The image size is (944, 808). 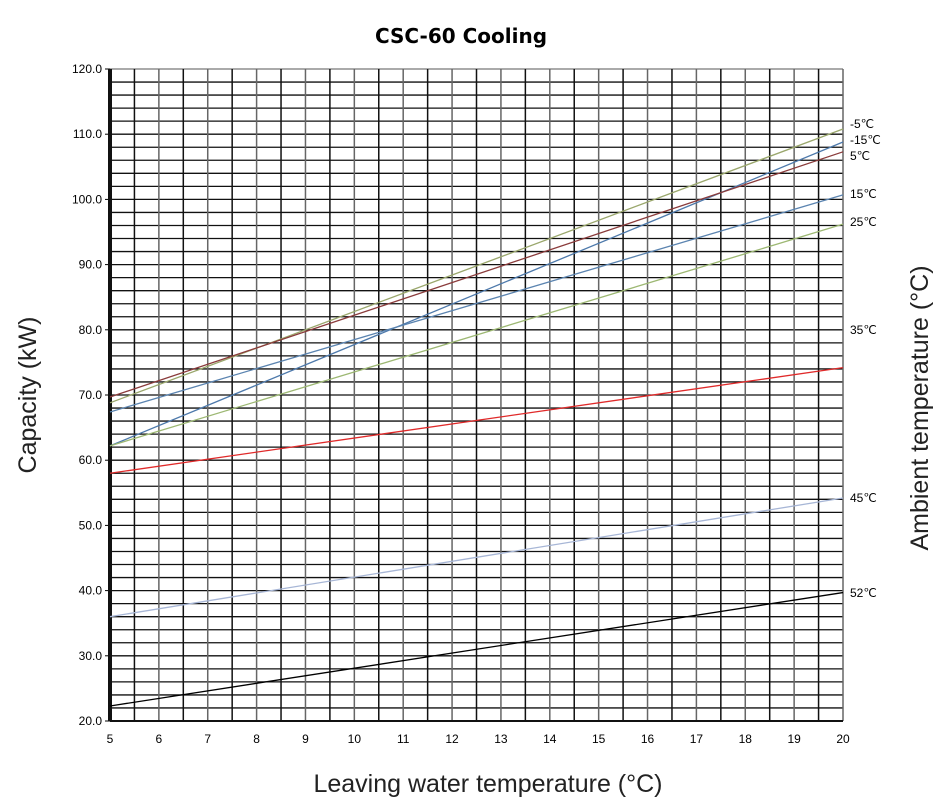 I want to click on x-tick-label: 15, so click(x=599, y=739).